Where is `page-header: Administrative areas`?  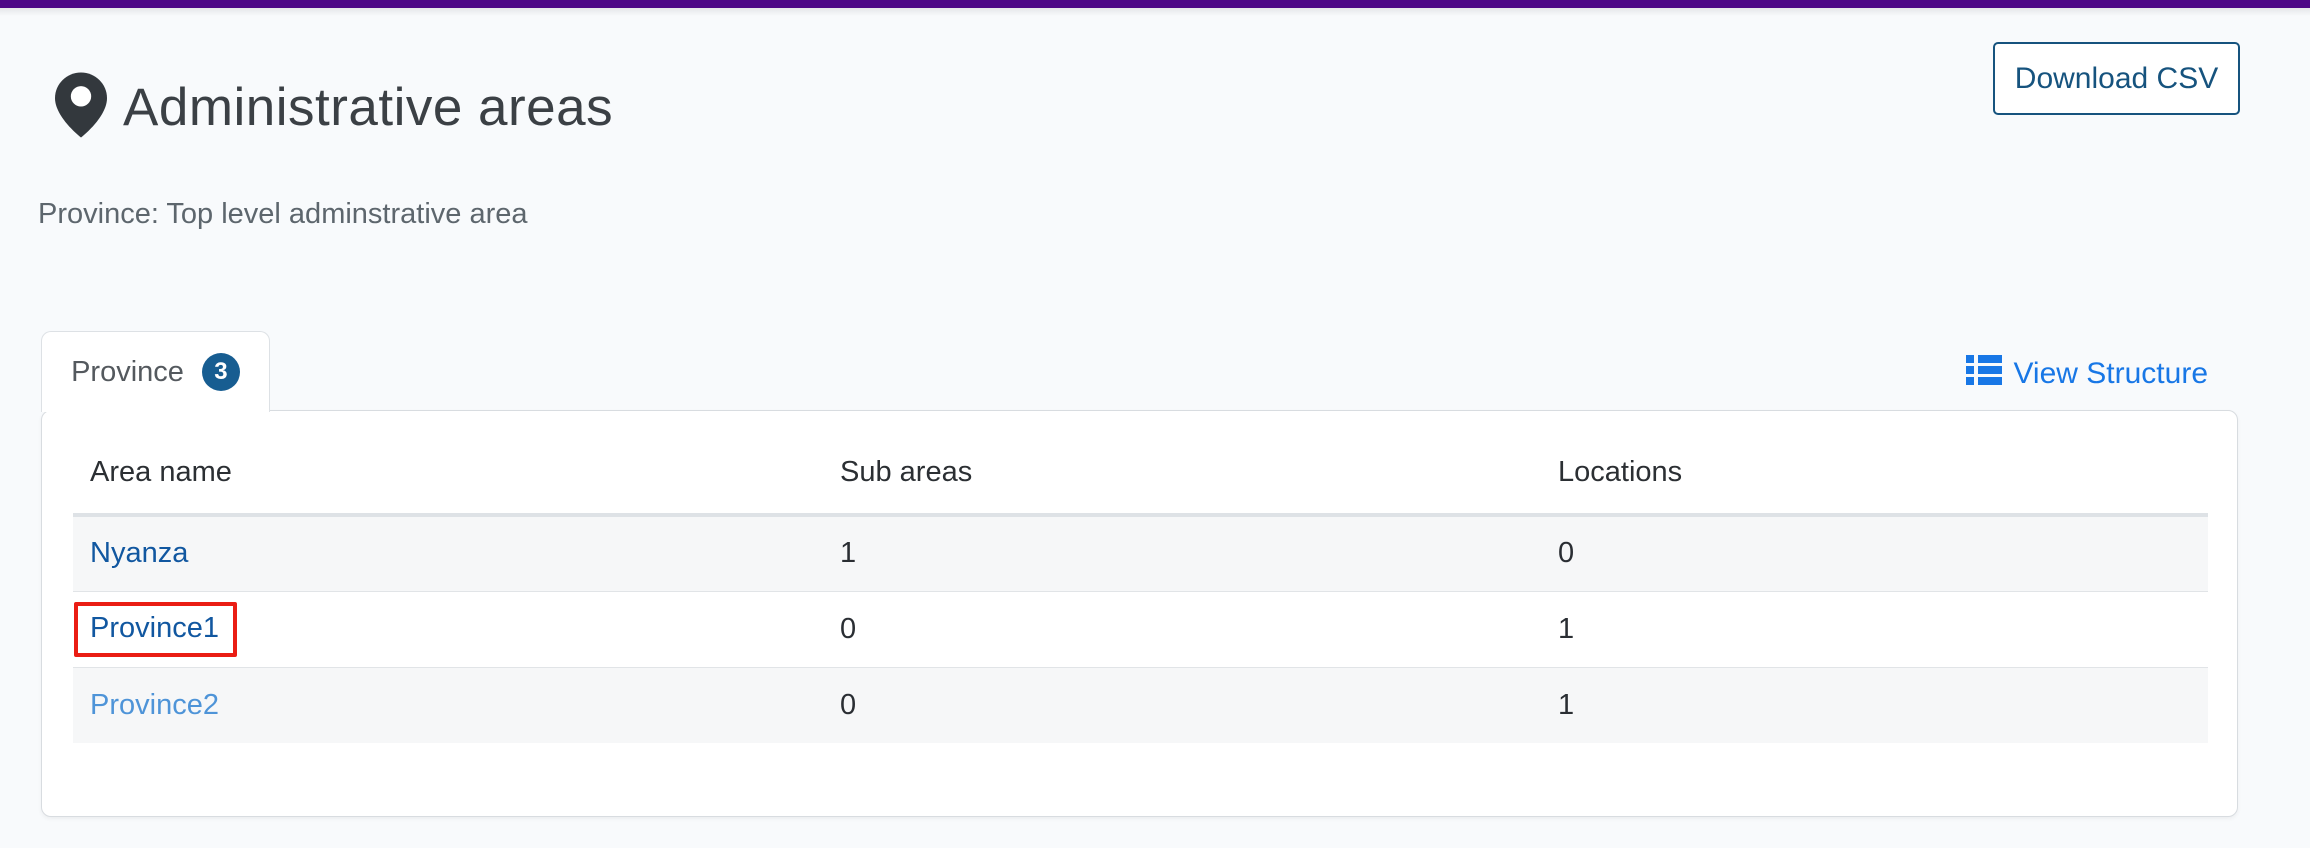
page-header: Administrative areas is located at coordinates (334, 107).